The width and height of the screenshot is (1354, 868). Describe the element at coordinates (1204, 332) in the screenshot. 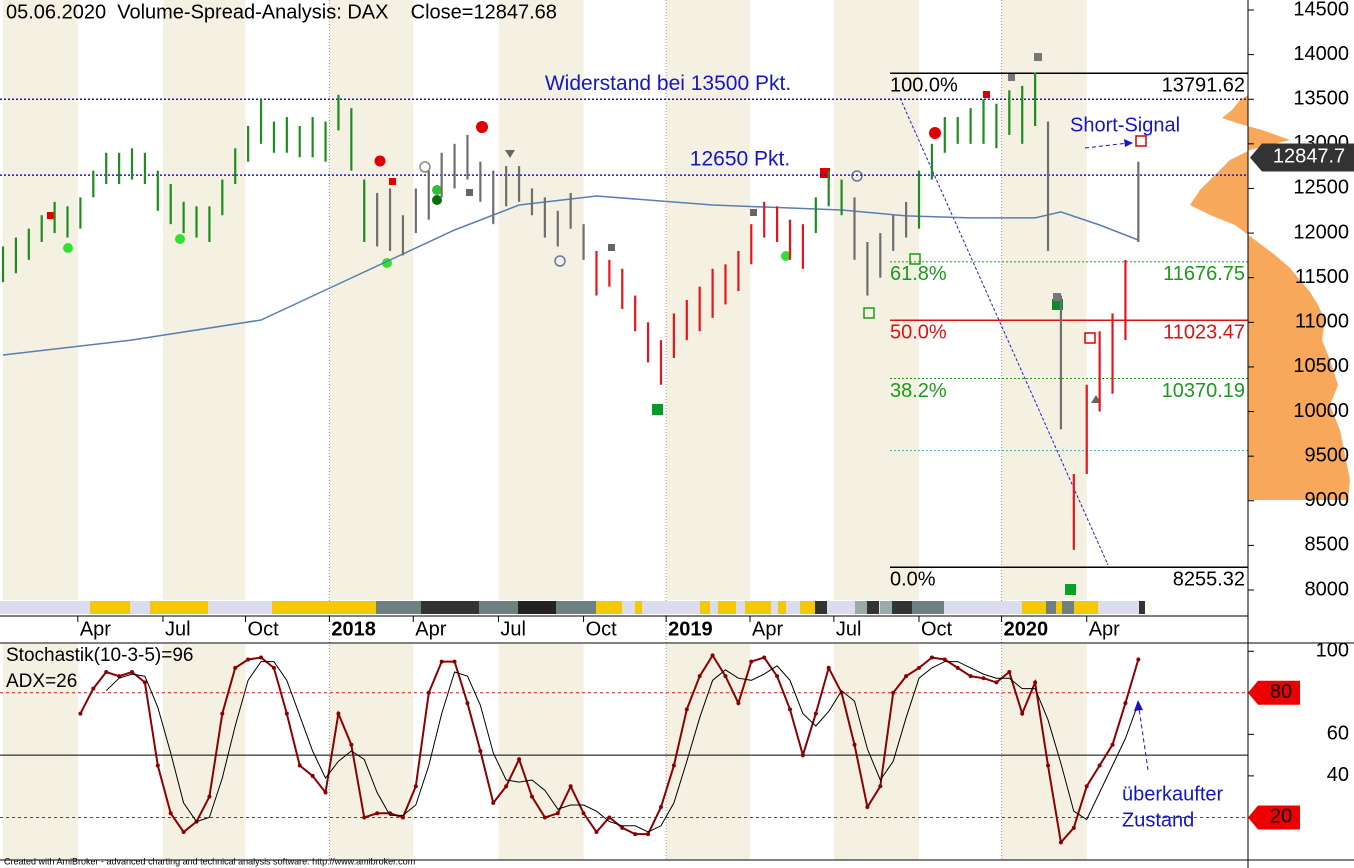

I see `fib-value-label: 11023.47` at that location.